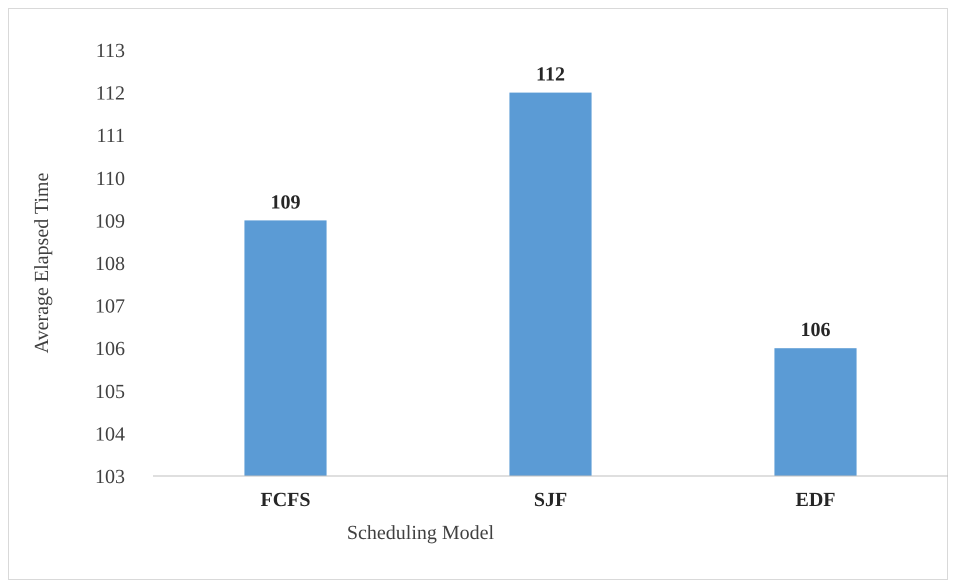 Image resolution: width=956 pixels, height=580 pixels. Describe the element at coordinates (550, 75) in the screenshot. I see `data-label: 112` at that location.